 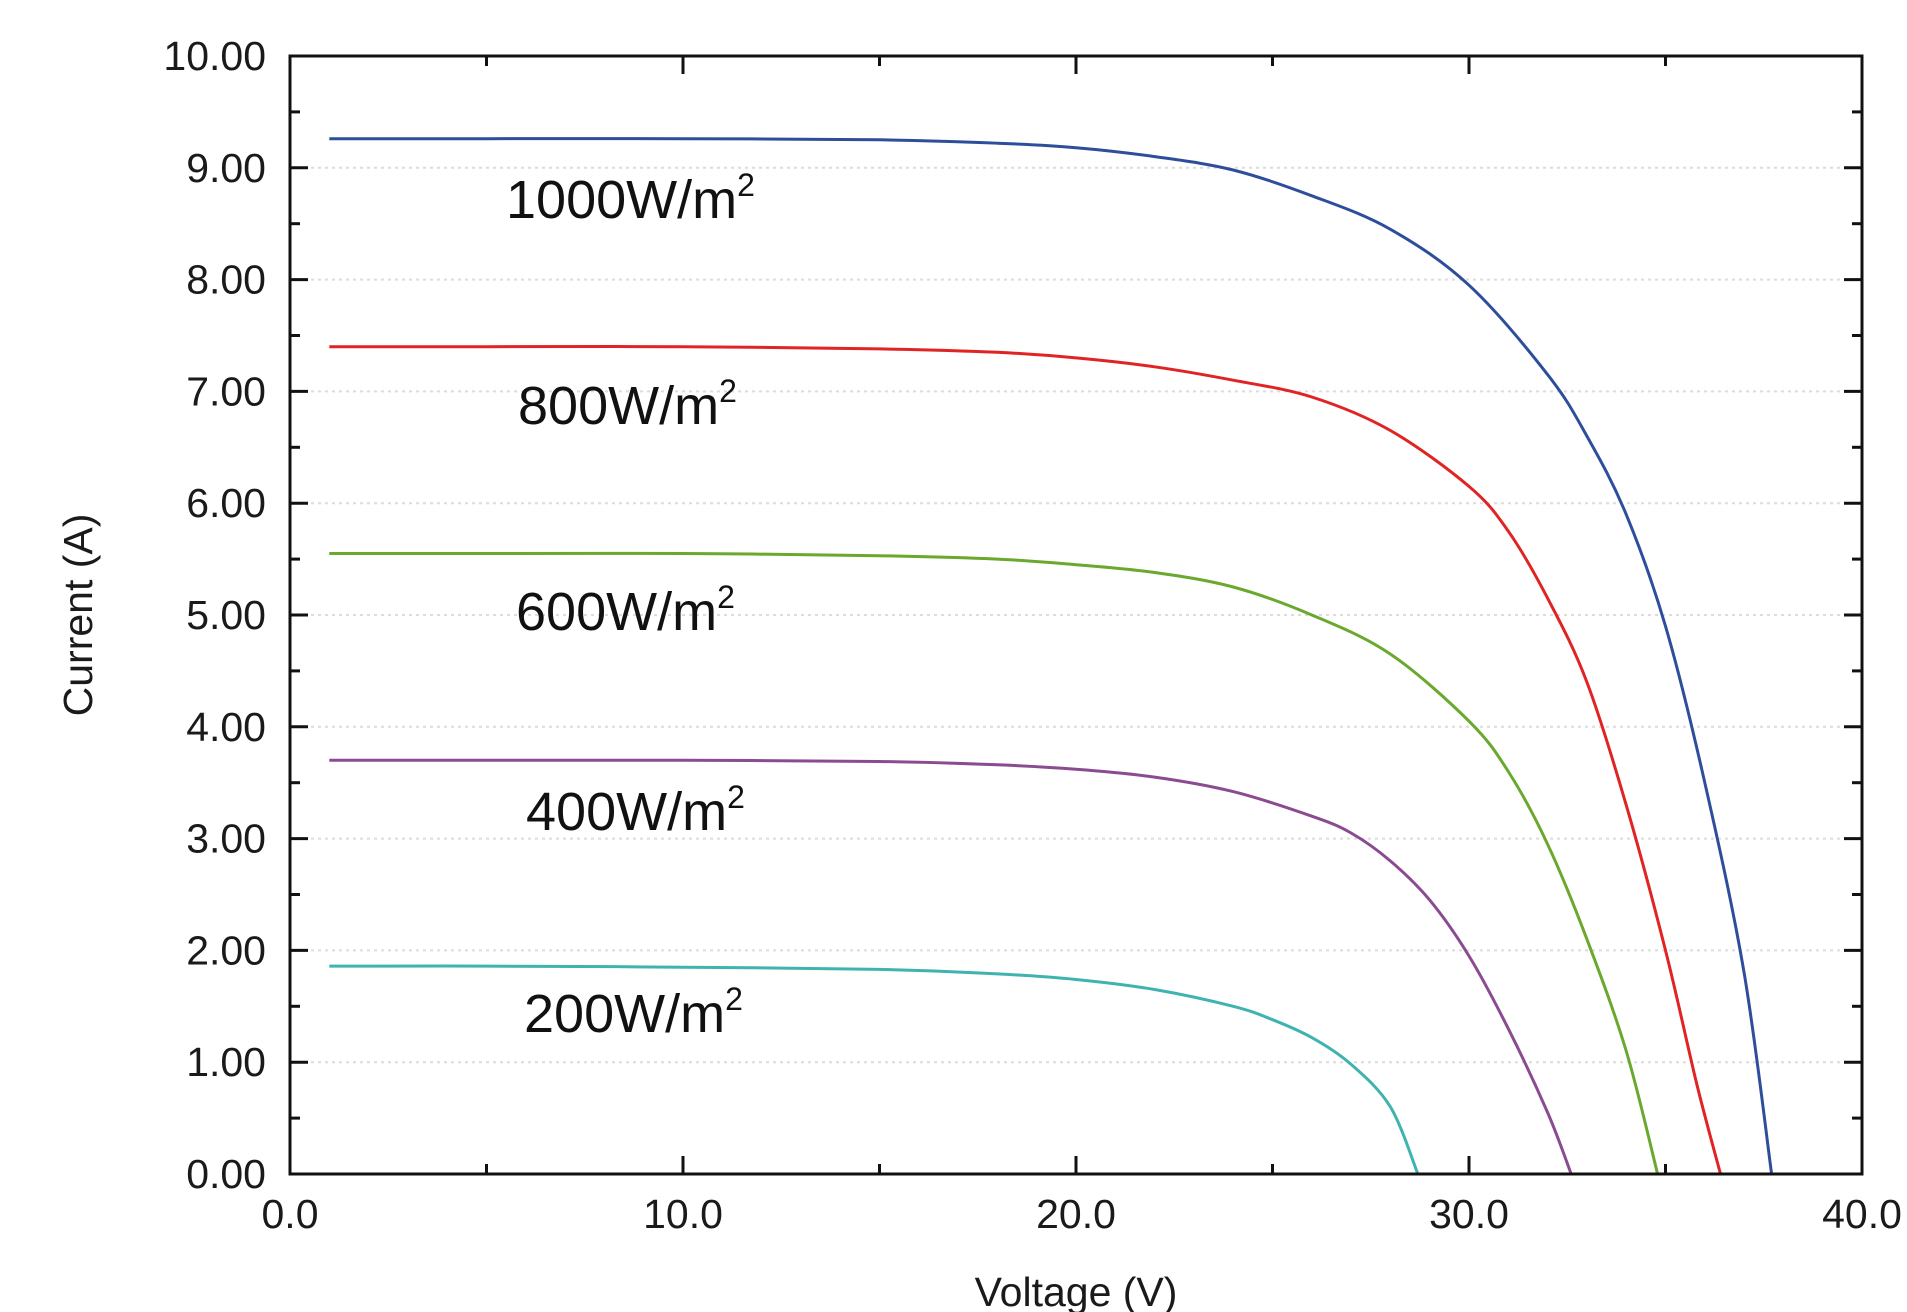 I want to click on series-line, so click(x=874, y=1069).